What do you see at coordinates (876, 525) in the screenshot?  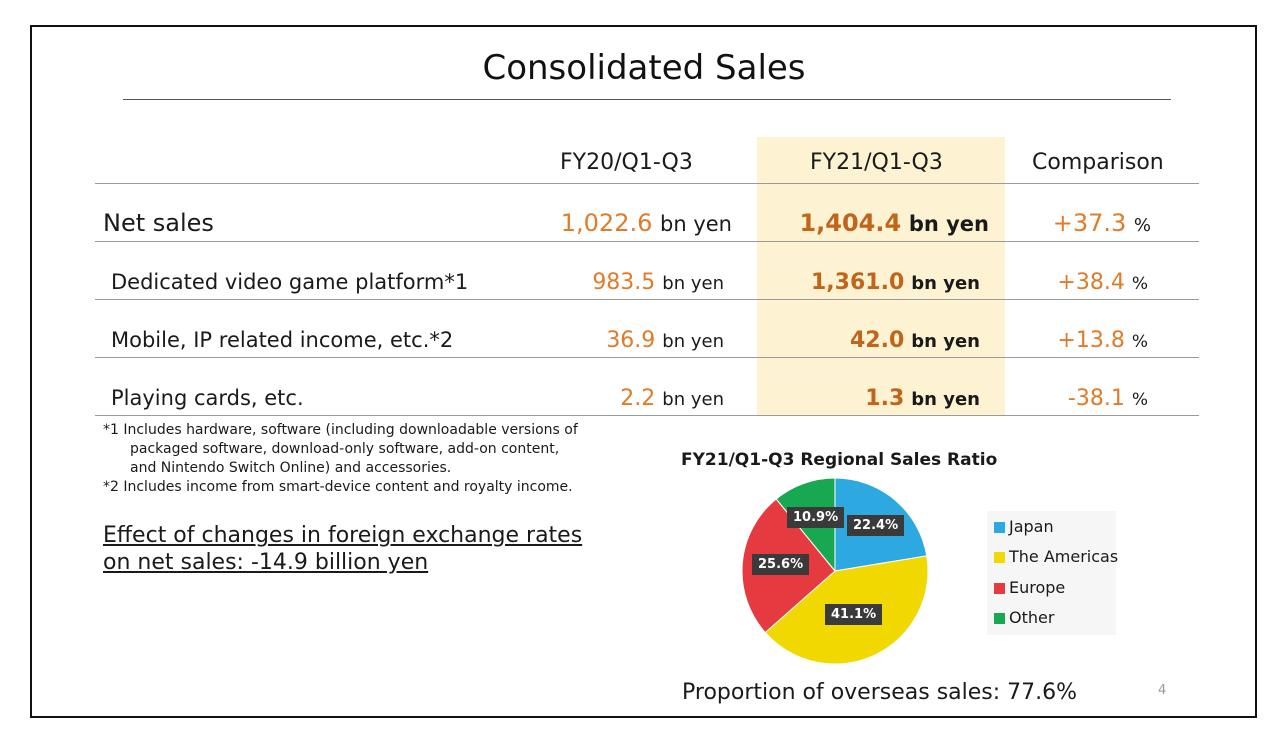 I see `pie-label-japan: 22.4%` at bounding box center [876, 525].